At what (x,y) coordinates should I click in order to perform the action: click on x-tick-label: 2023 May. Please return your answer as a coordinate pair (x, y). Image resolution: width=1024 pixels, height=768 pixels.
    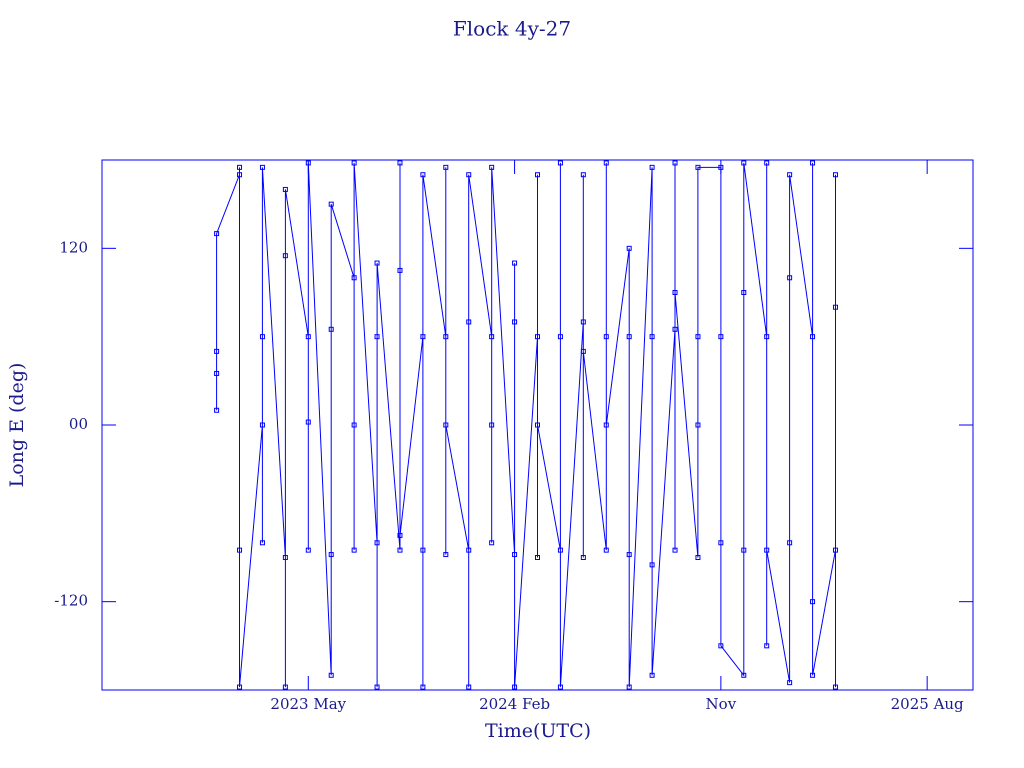
    Looking at the image, I should click on (308, 704).